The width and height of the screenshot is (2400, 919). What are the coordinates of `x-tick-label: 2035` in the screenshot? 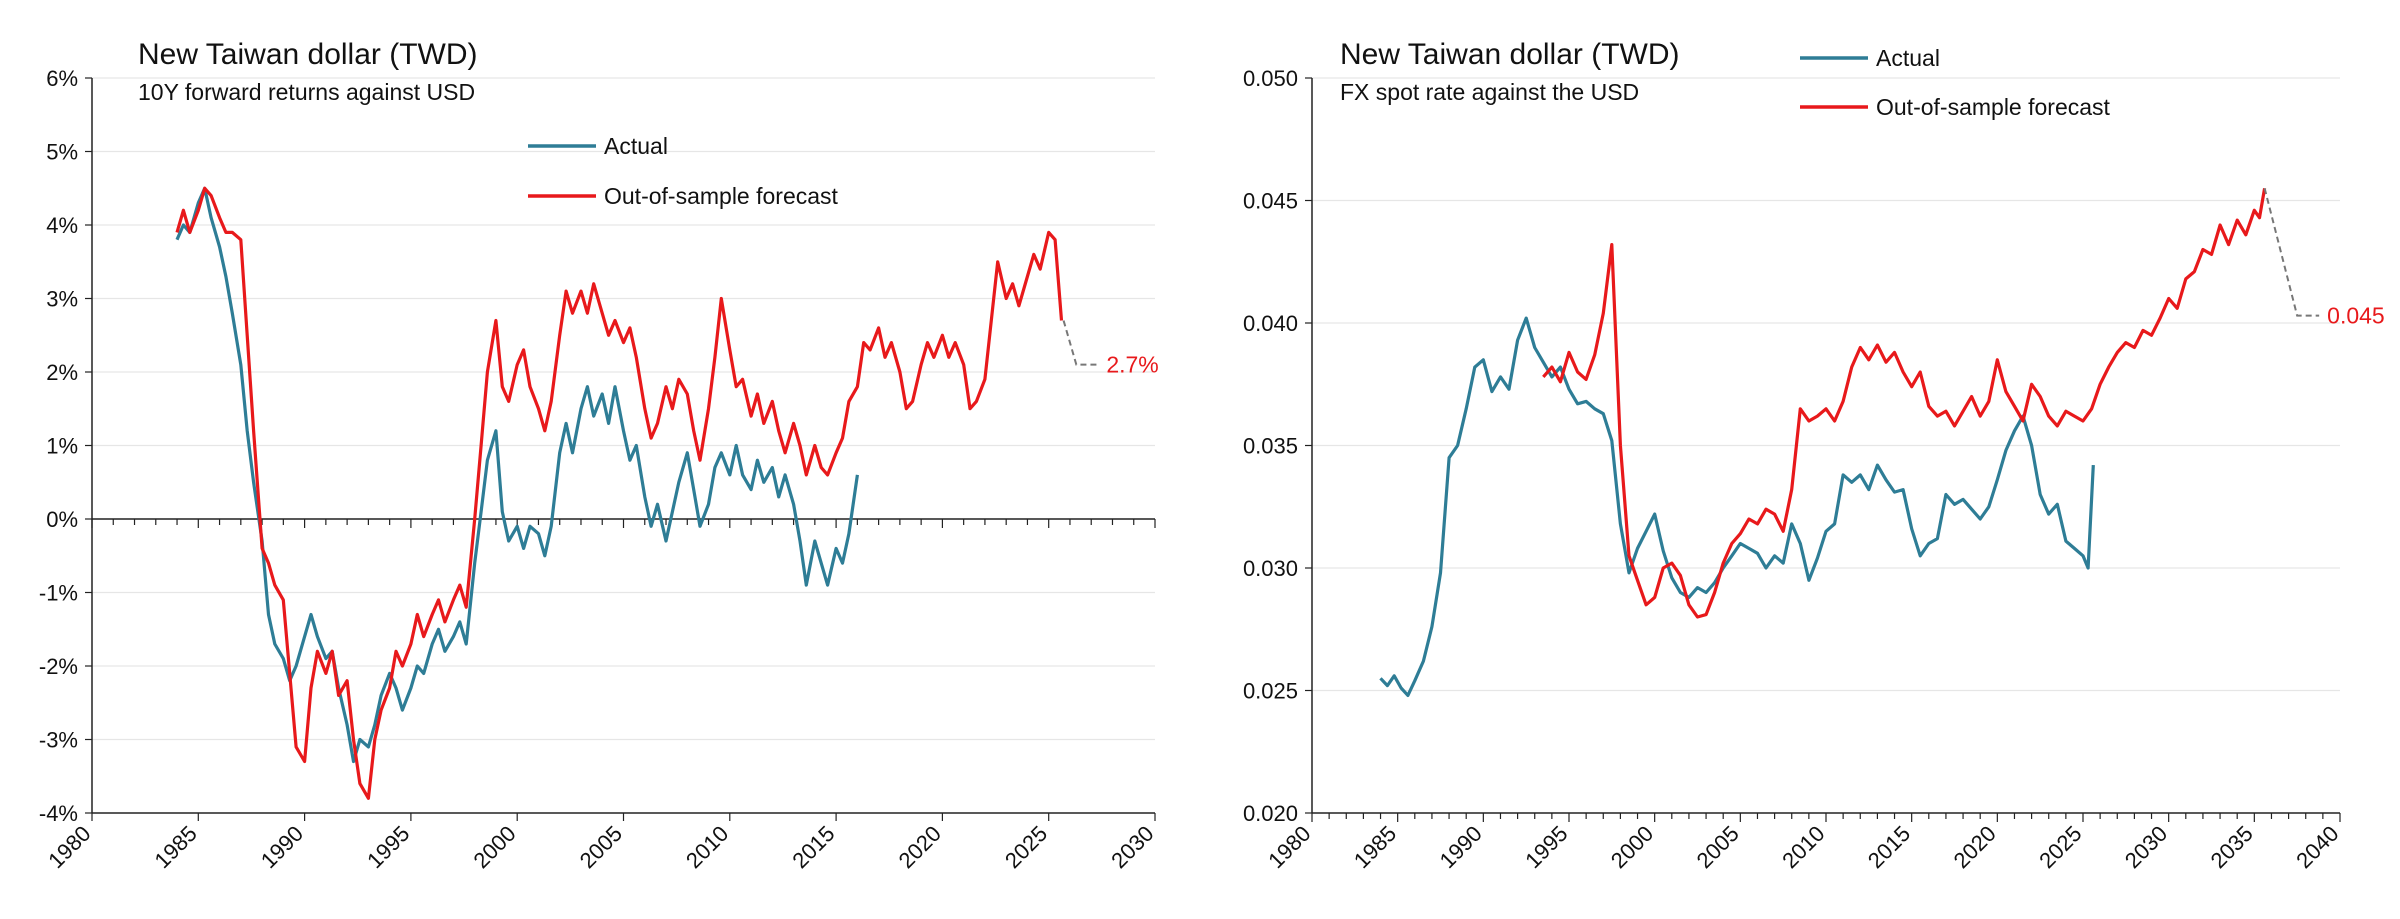 It's located at (2232, 847).